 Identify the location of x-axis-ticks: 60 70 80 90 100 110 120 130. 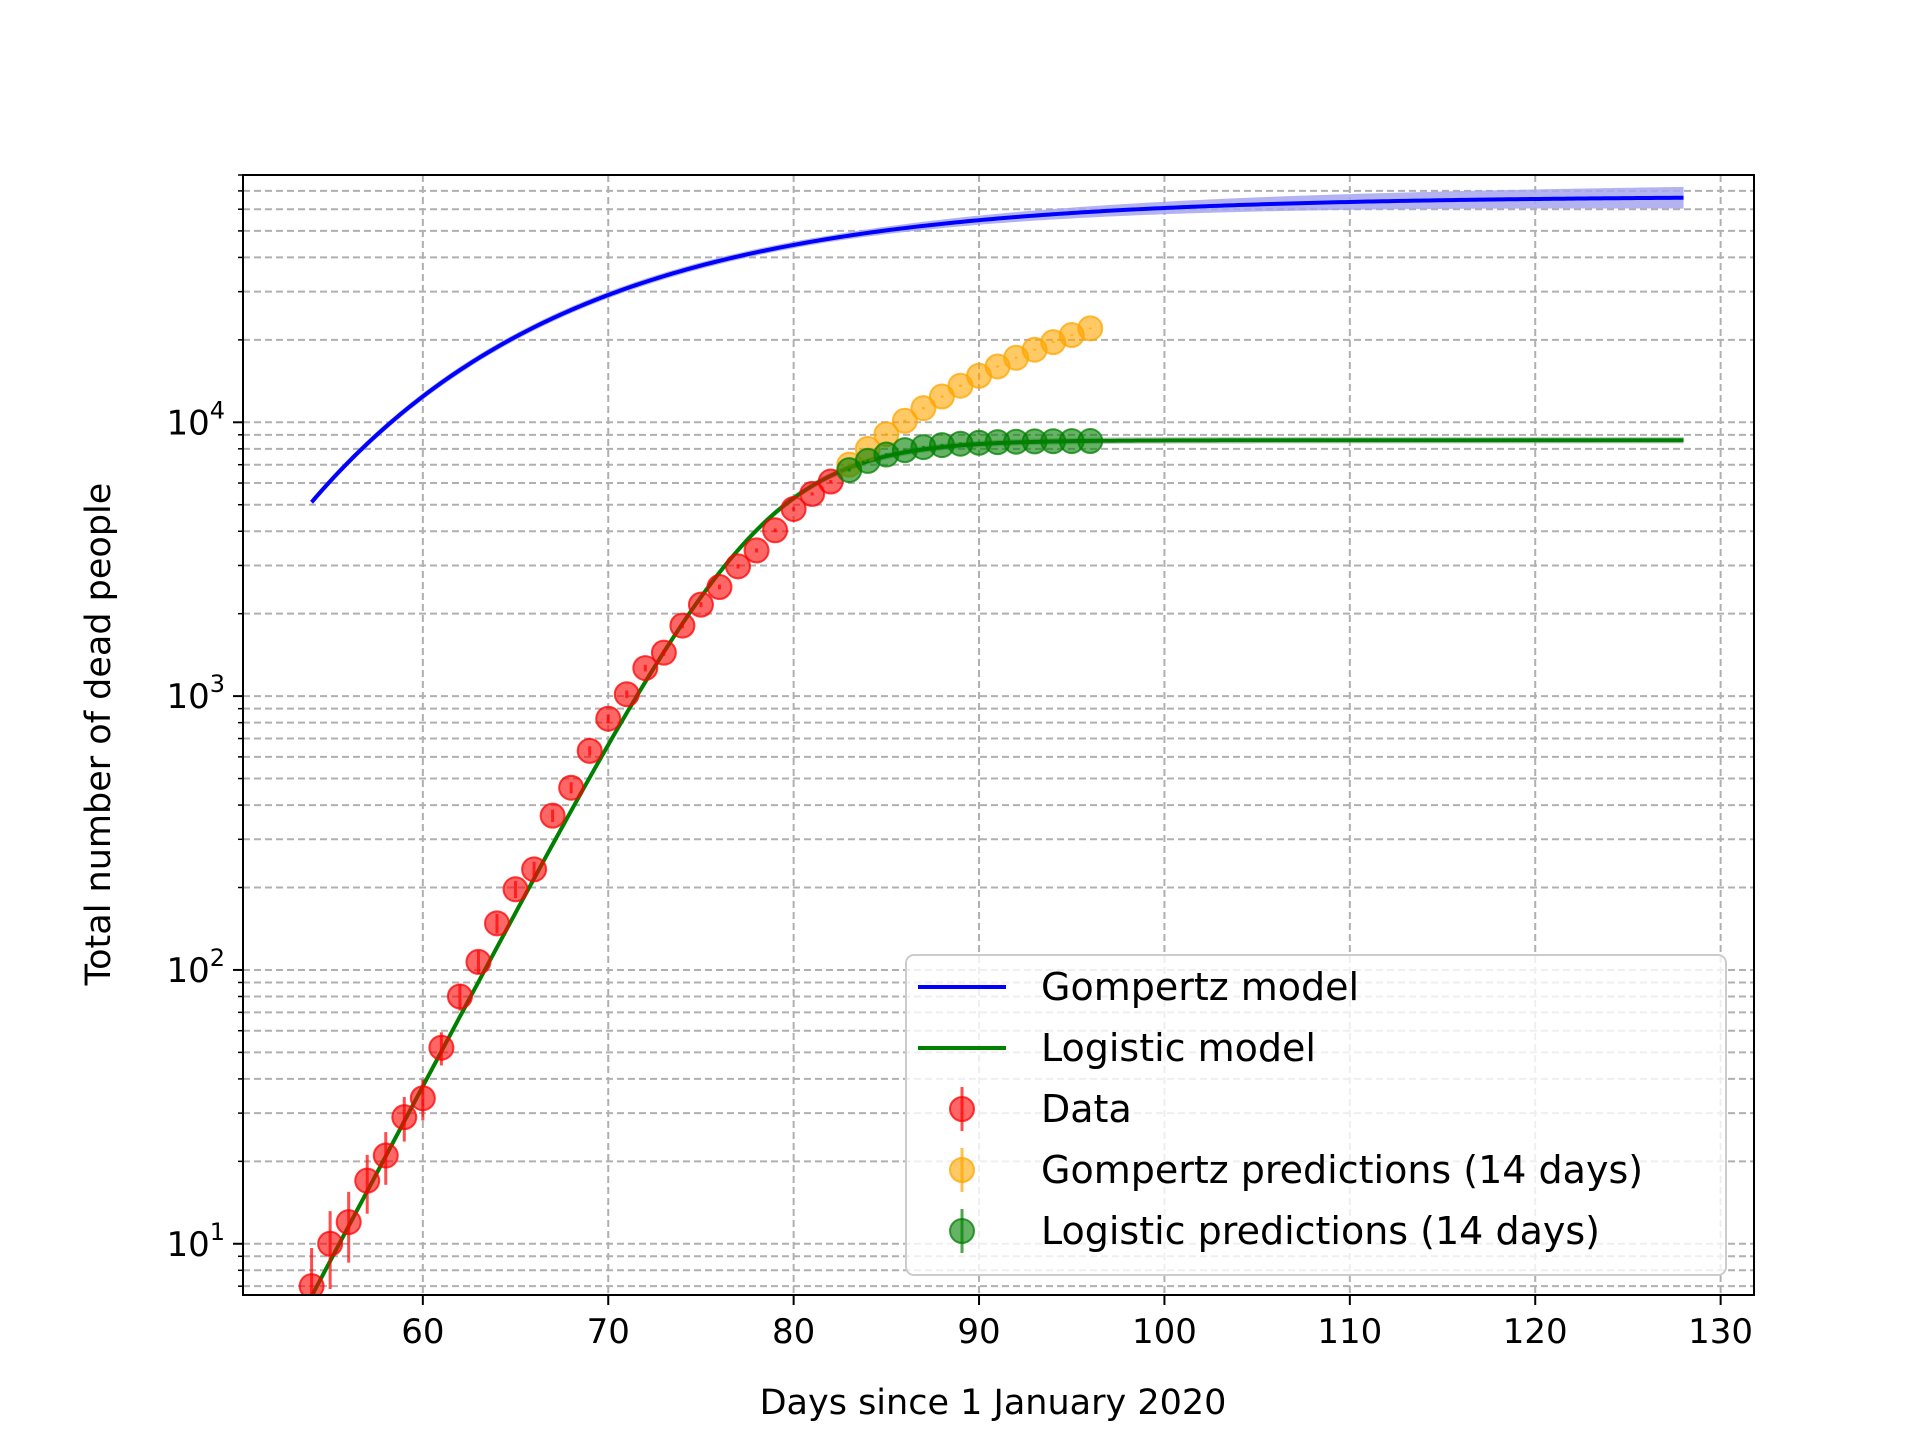
(1077, 1323).